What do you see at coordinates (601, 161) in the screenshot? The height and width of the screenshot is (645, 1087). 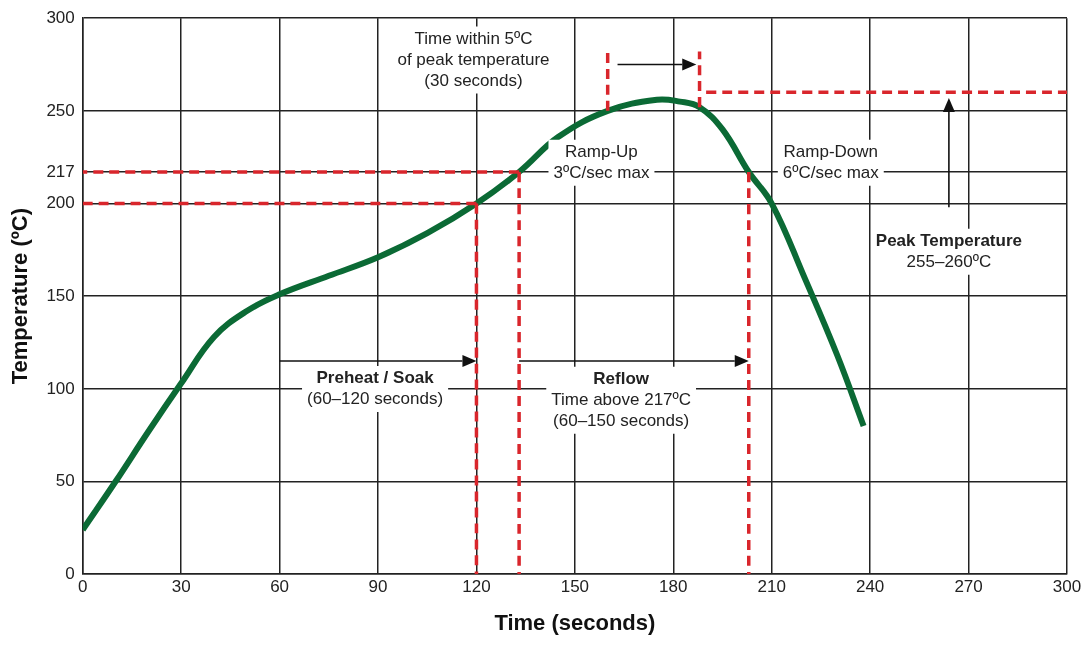 I see `annotation: Ramp-Up 3ºC/sec max` at bounding box center [601, 161].